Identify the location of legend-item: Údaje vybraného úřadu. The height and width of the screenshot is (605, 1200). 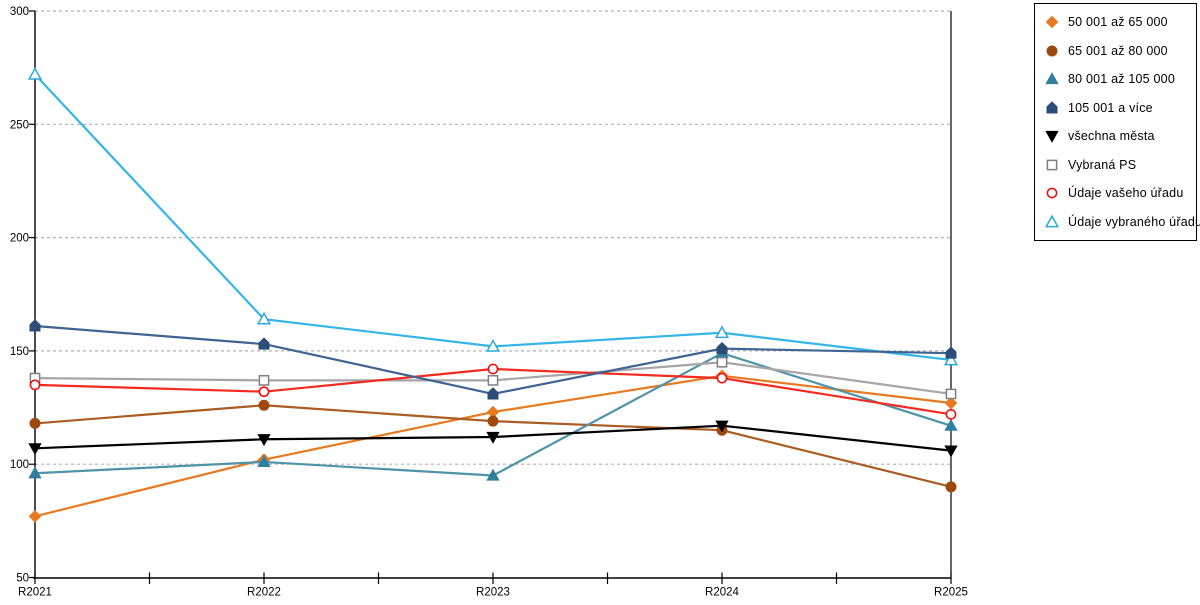
(1121, 222).